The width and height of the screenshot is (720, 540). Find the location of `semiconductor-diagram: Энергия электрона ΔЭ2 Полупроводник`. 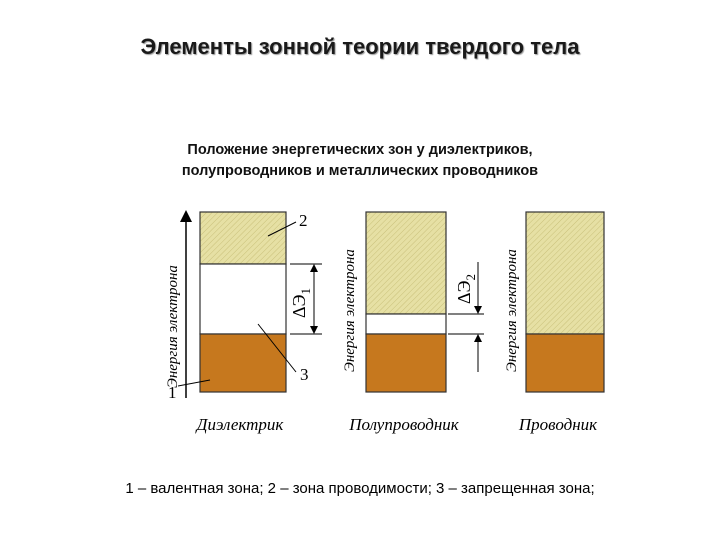

semiconductor-diagram: Энергия электрона ΔЭ2 Полупроводник is located at coordinates (413, 322).